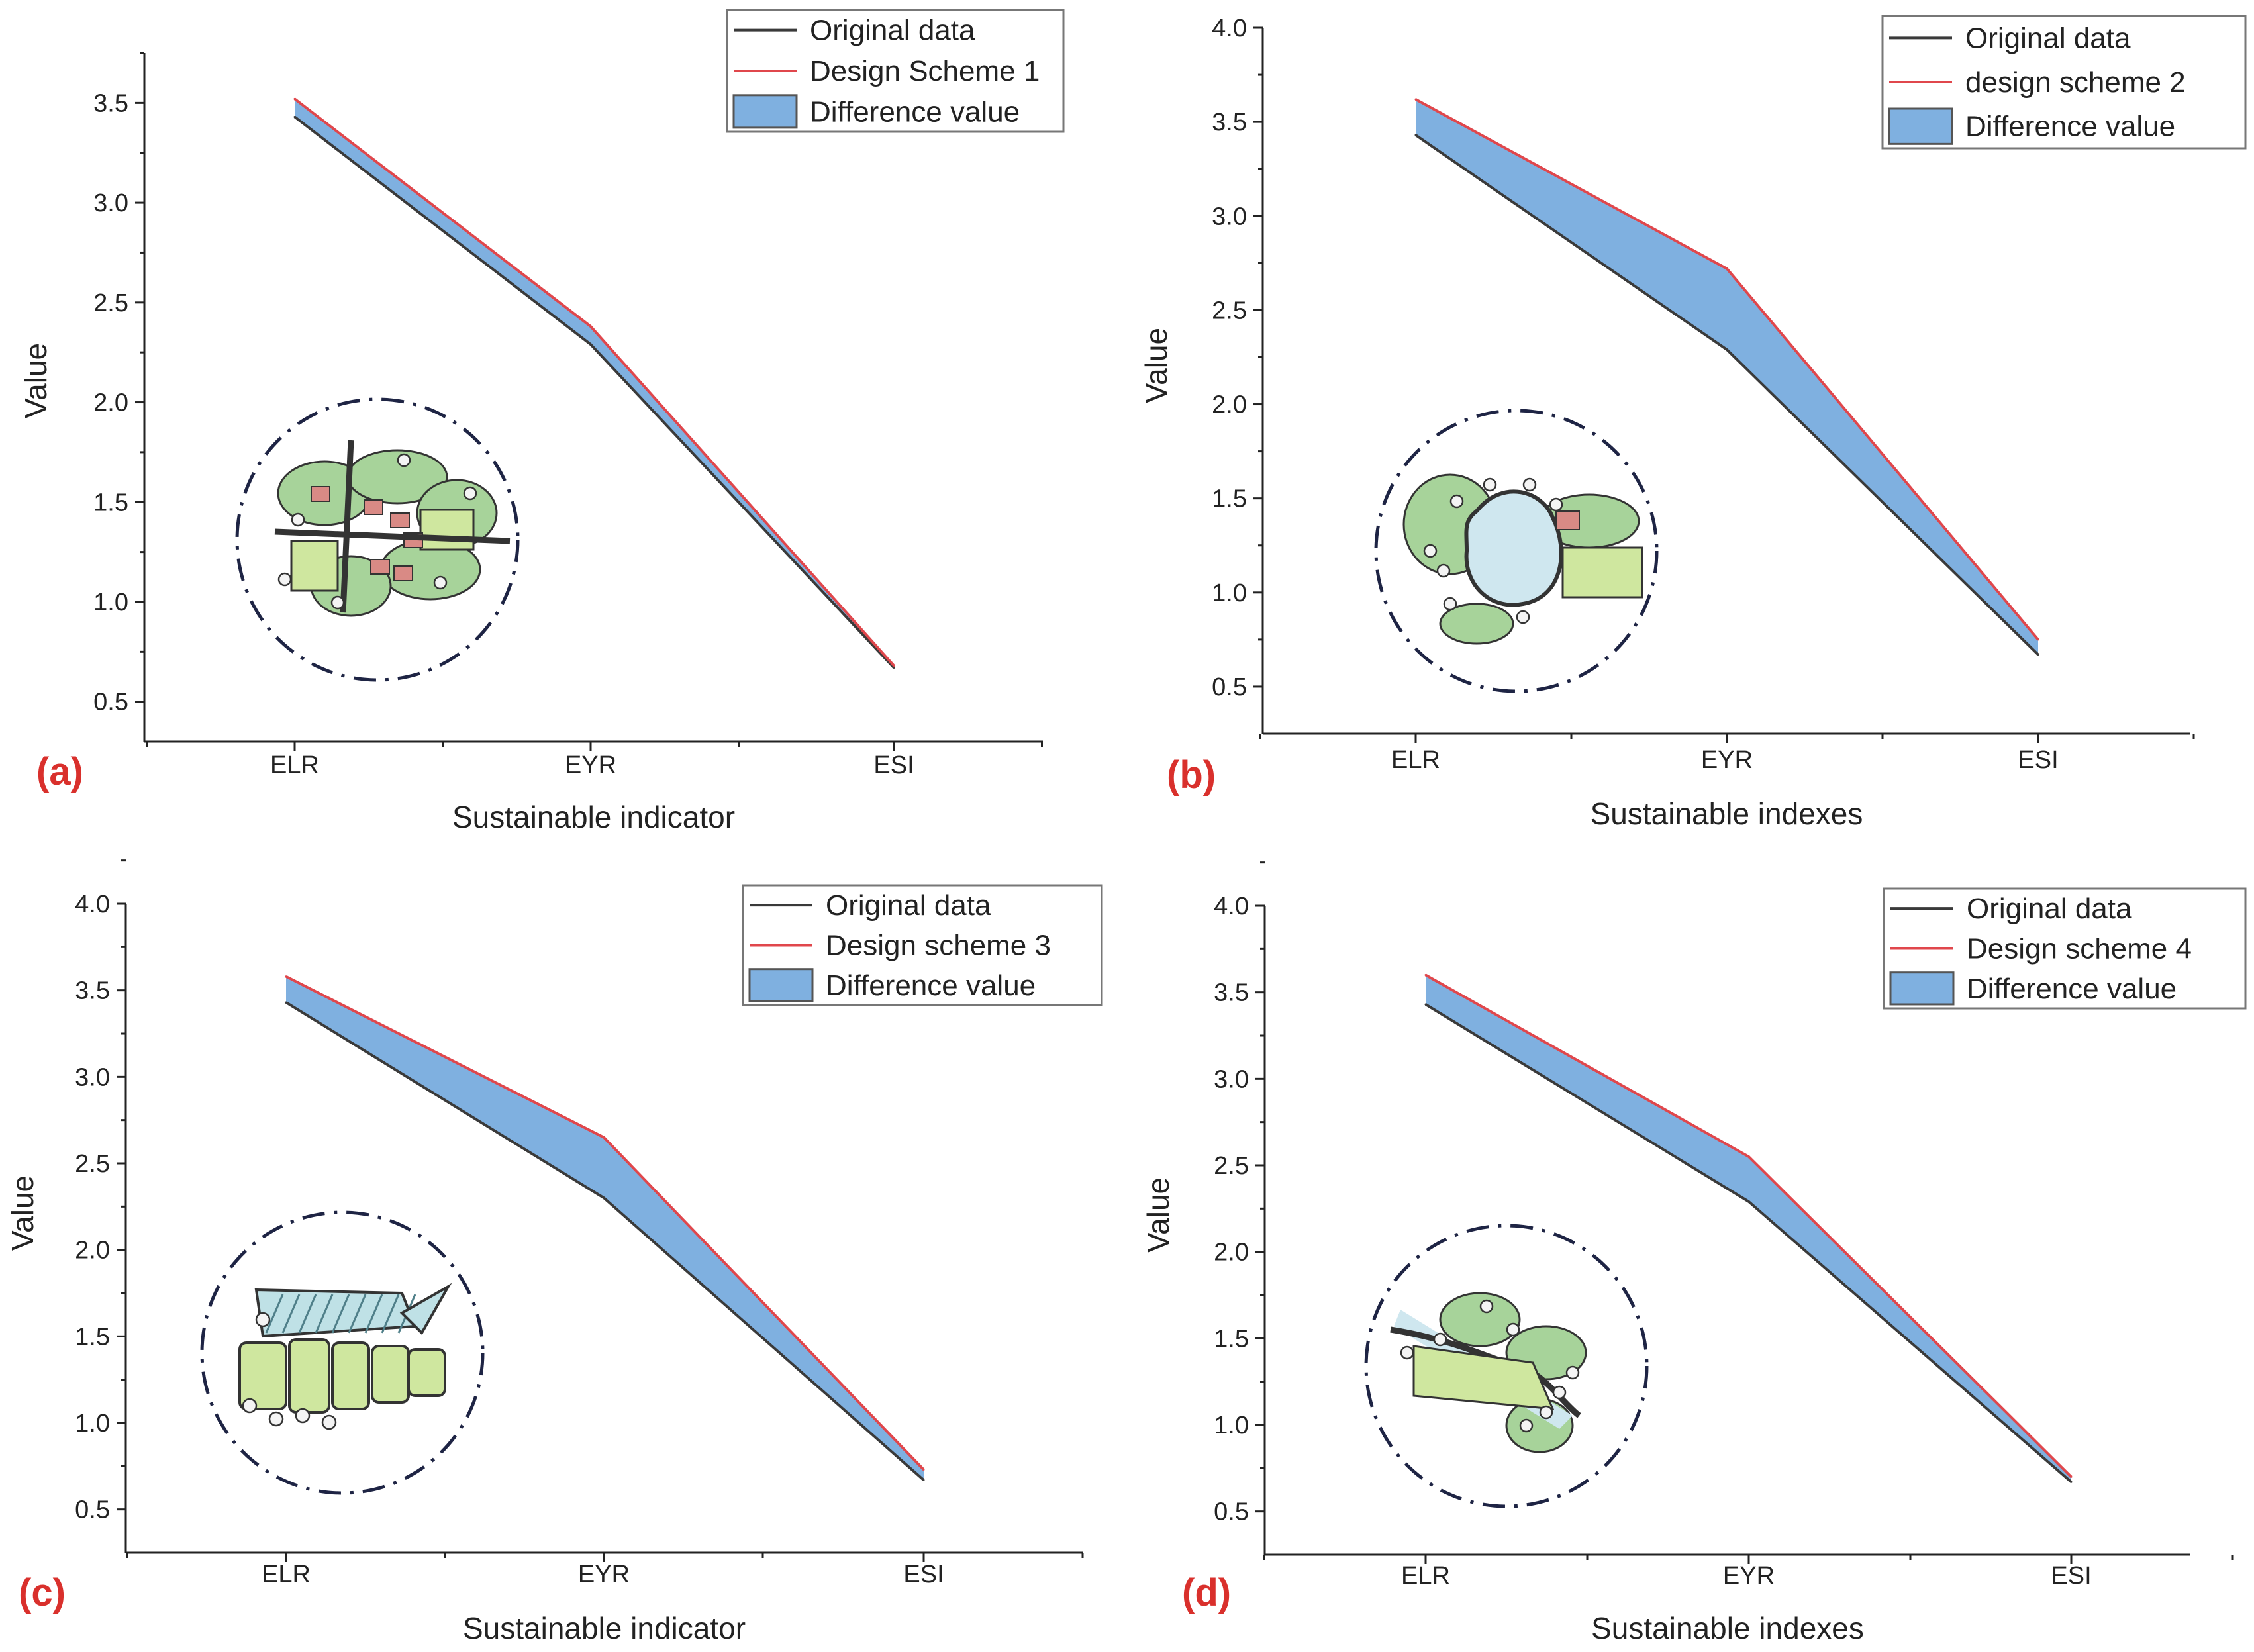  Describe the element at coordinates (425, 1309) in the screenshot. I see `hatched-plot` at that location.